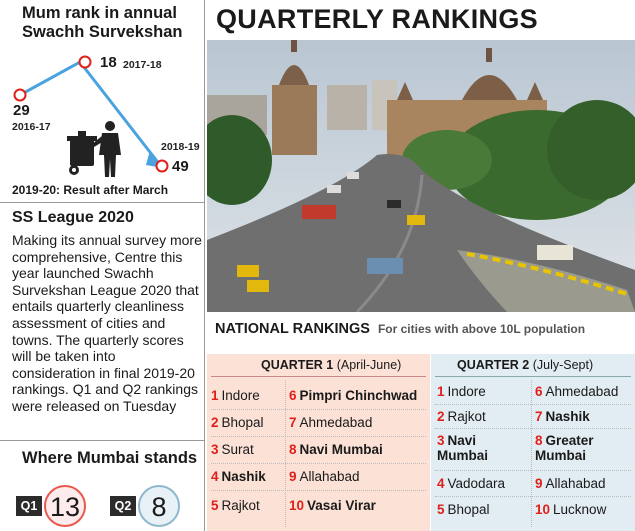 The width and height of the screenshot is (635, 531). I want to click on national-rankings-title: NATIONAL RANKINGS, so click(292, 329).